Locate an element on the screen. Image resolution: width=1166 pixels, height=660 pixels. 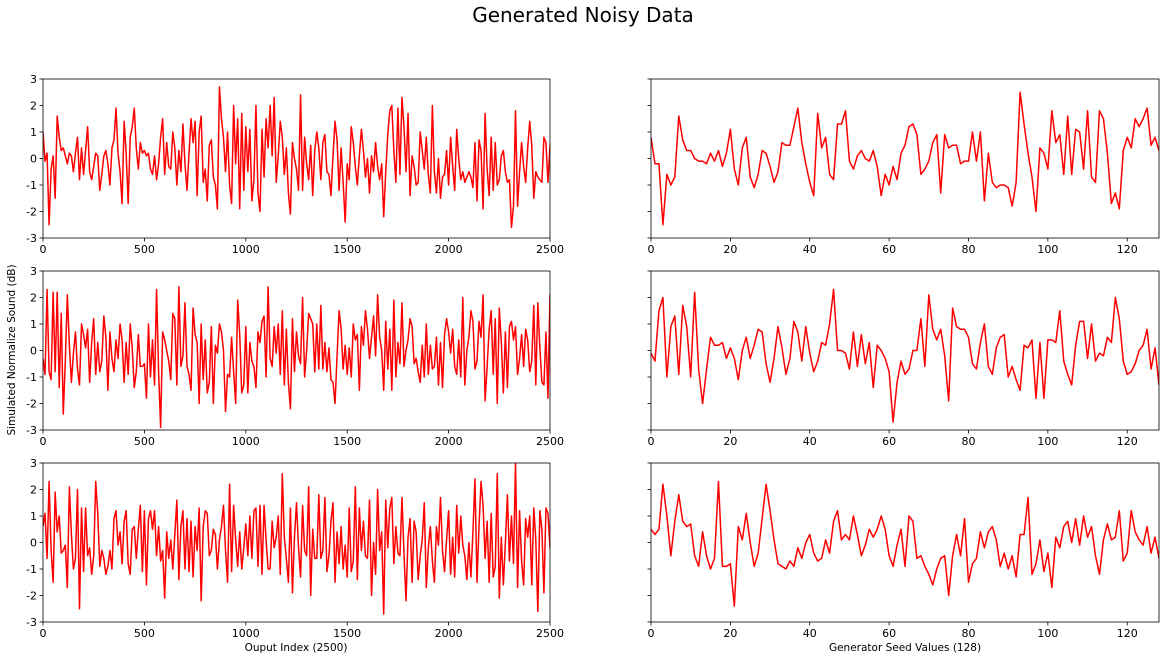
panel-r1c2-xtick-label: 60 is located at coordinates (889, 249).